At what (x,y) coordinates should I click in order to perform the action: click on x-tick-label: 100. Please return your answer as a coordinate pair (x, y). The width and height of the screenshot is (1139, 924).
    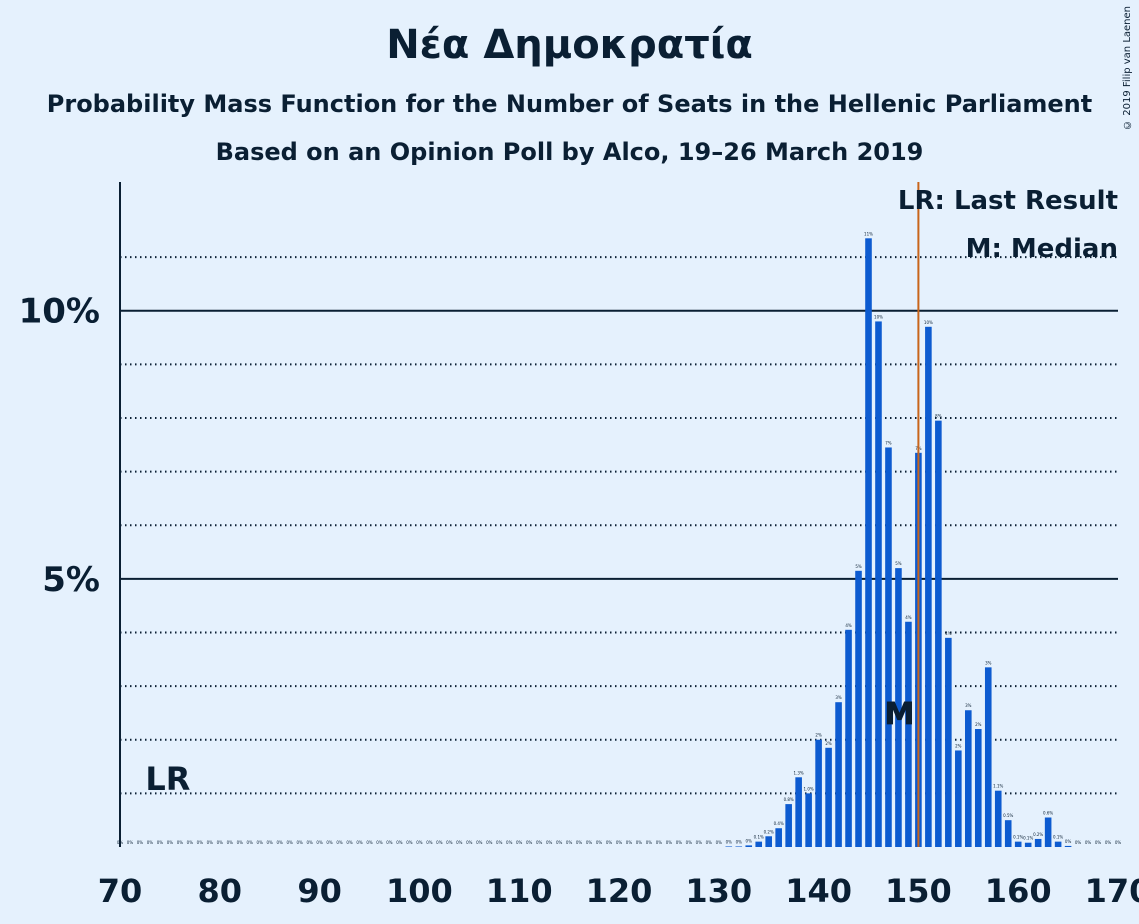
    Looking at the image, I should click on (419, 891).